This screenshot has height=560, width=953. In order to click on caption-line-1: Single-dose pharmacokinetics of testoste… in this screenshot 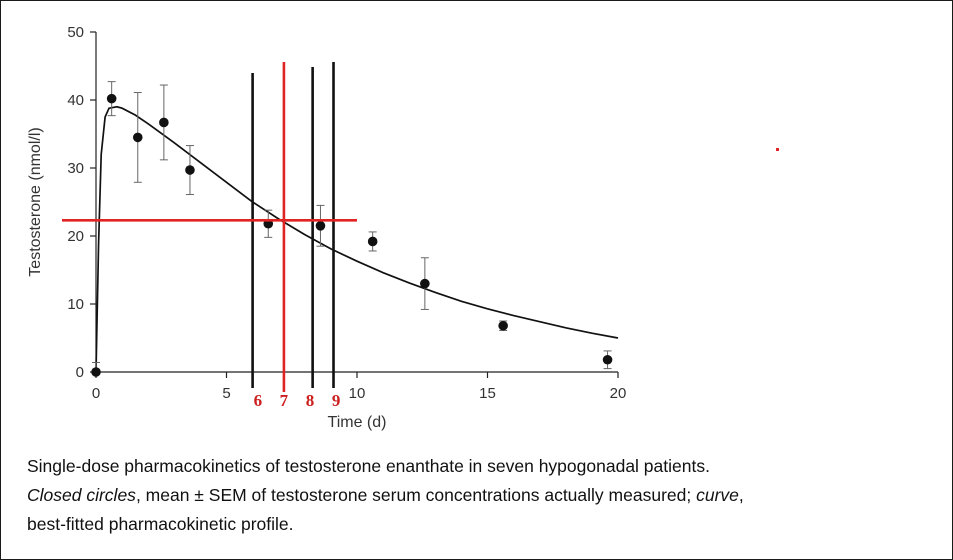, I will do `click(368, 466)`.